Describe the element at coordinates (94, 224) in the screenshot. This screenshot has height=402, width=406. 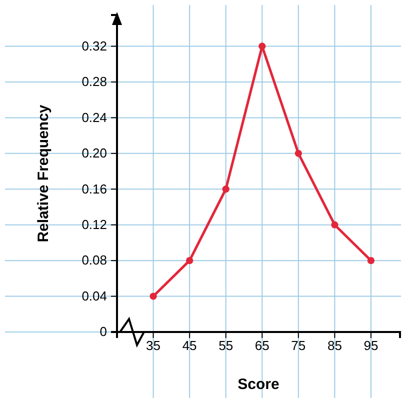
I see `y-tick-label: 0.12` at that location.